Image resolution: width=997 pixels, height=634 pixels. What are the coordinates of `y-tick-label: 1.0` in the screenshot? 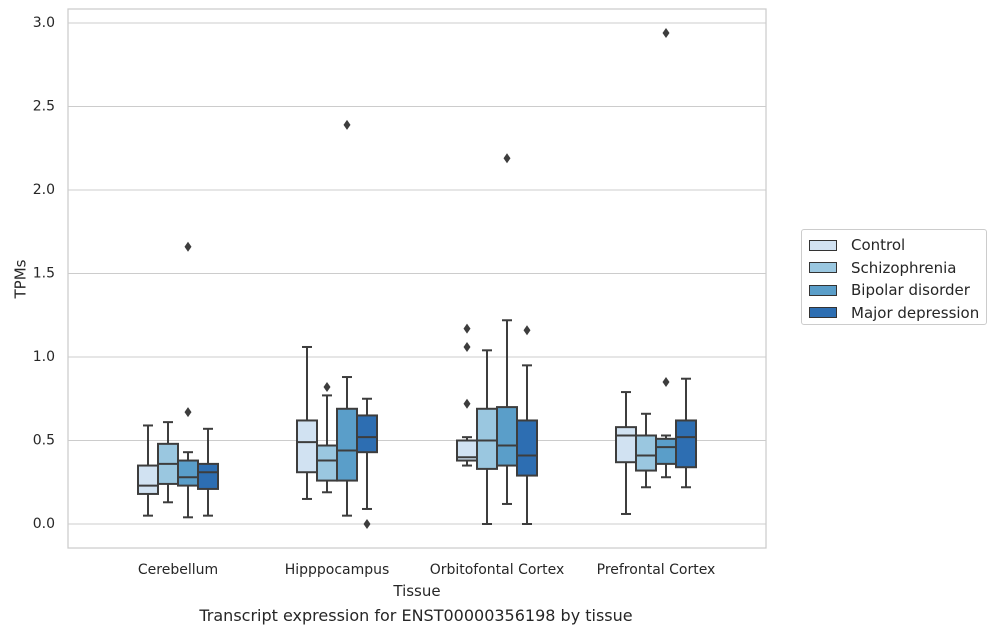 It's located at (44, 357).